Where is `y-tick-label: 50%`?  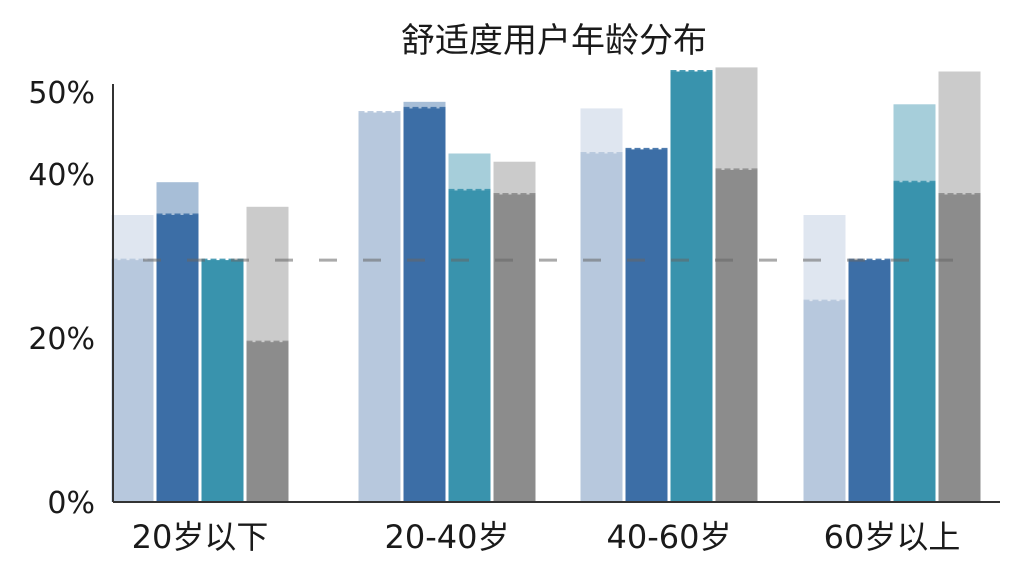
y-tick-label: 50% is located at coordinates (61, 93).